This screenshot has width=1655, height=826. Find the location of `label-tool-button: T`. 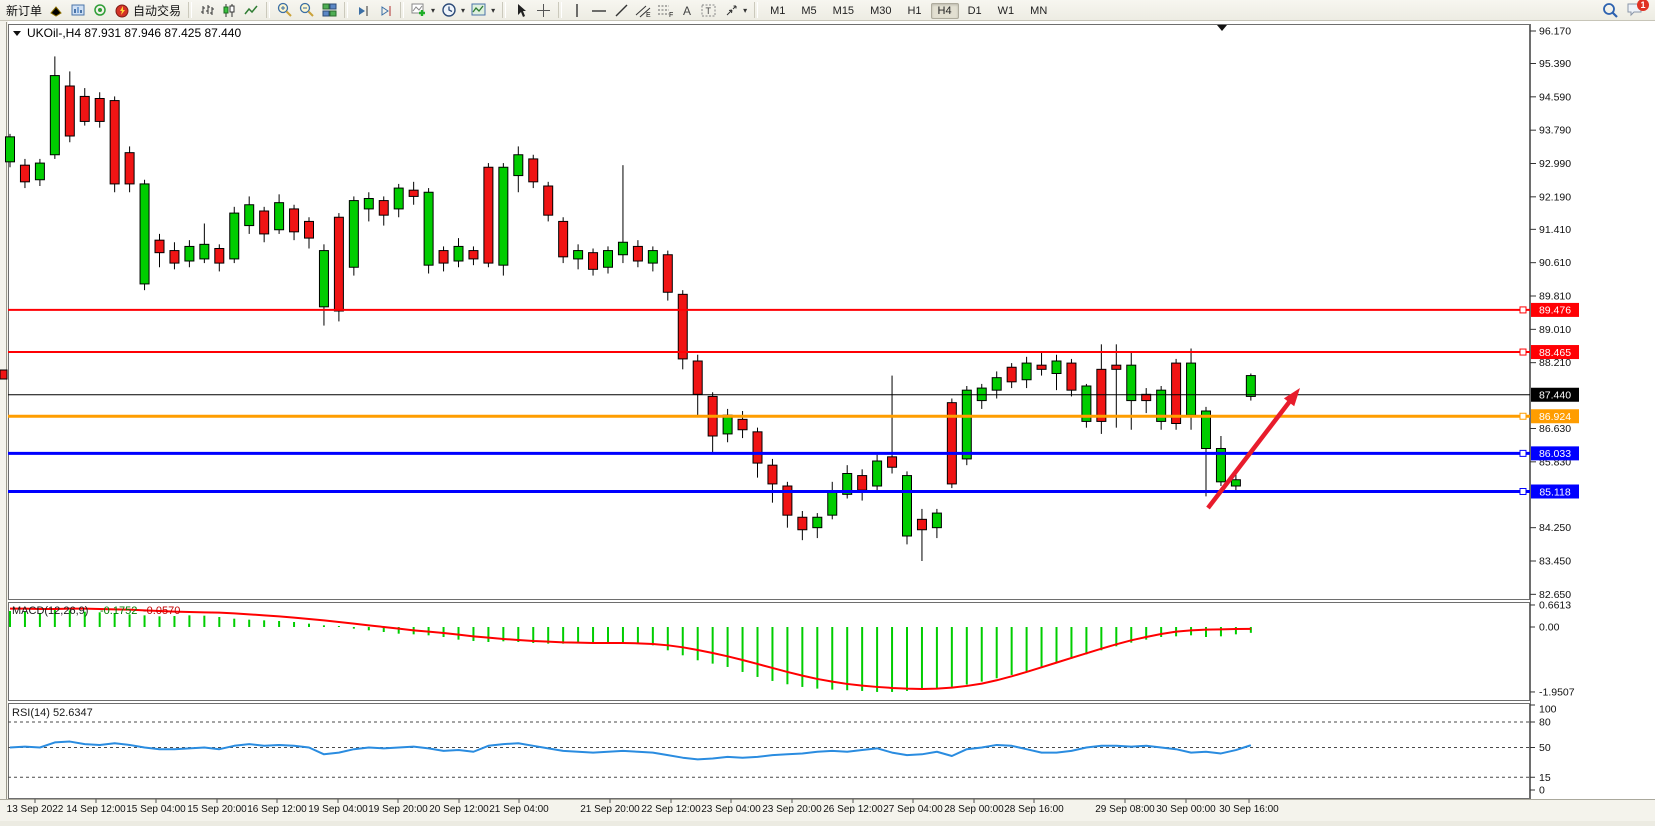

label-tool-button: T is located at coordinates (709, 10).